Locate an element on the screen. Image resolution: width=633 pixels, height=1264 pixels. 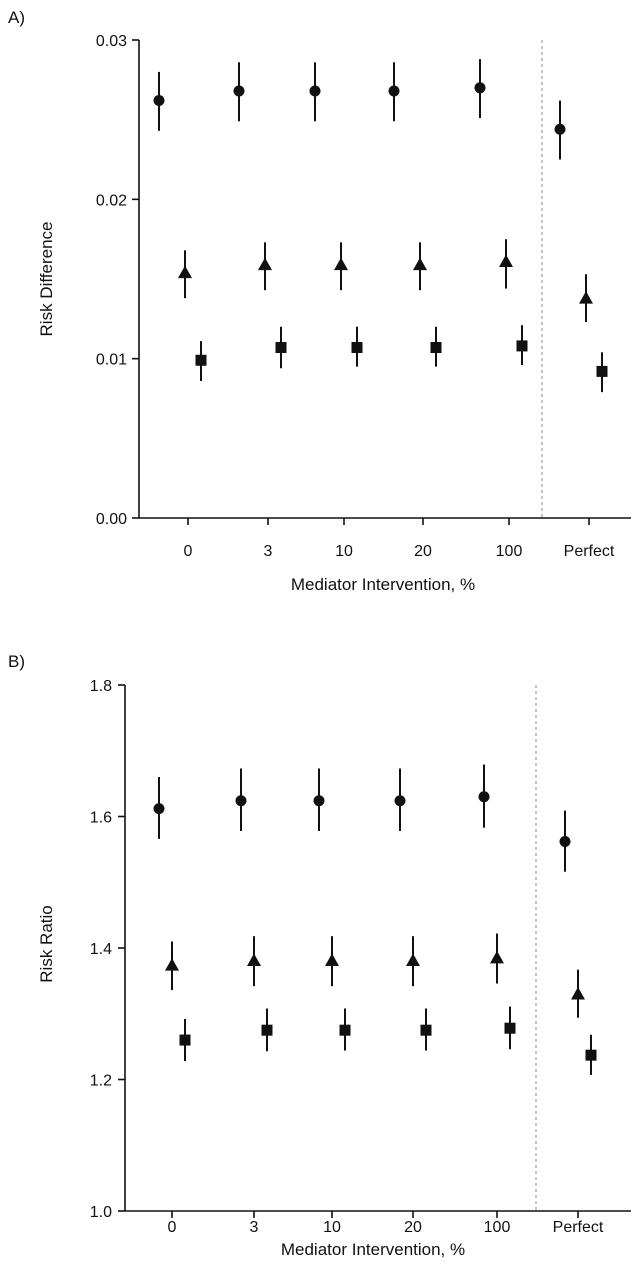
panel-b-y-tick-label: 1.2 is located at coordinates (101, 1081).